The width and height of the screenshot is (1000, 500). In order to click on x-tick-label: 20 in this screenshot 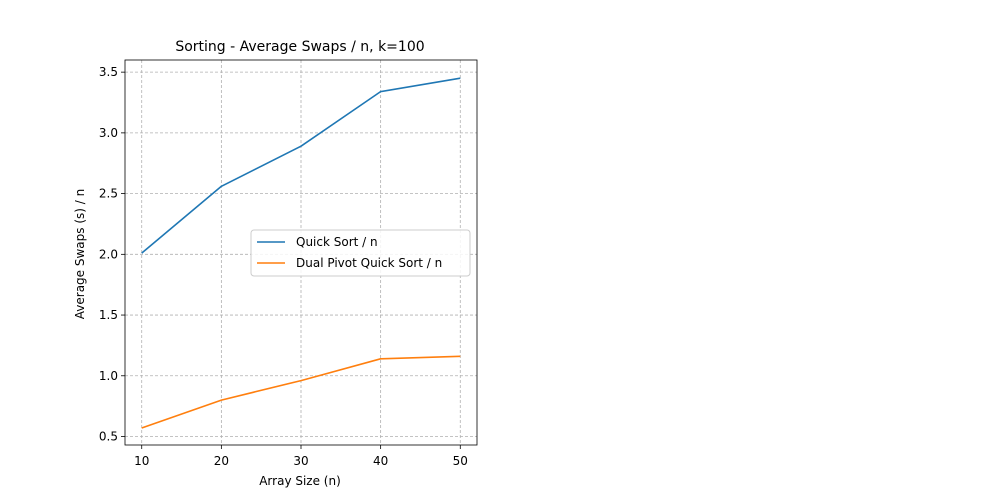, I will do `click(221, 461)`.